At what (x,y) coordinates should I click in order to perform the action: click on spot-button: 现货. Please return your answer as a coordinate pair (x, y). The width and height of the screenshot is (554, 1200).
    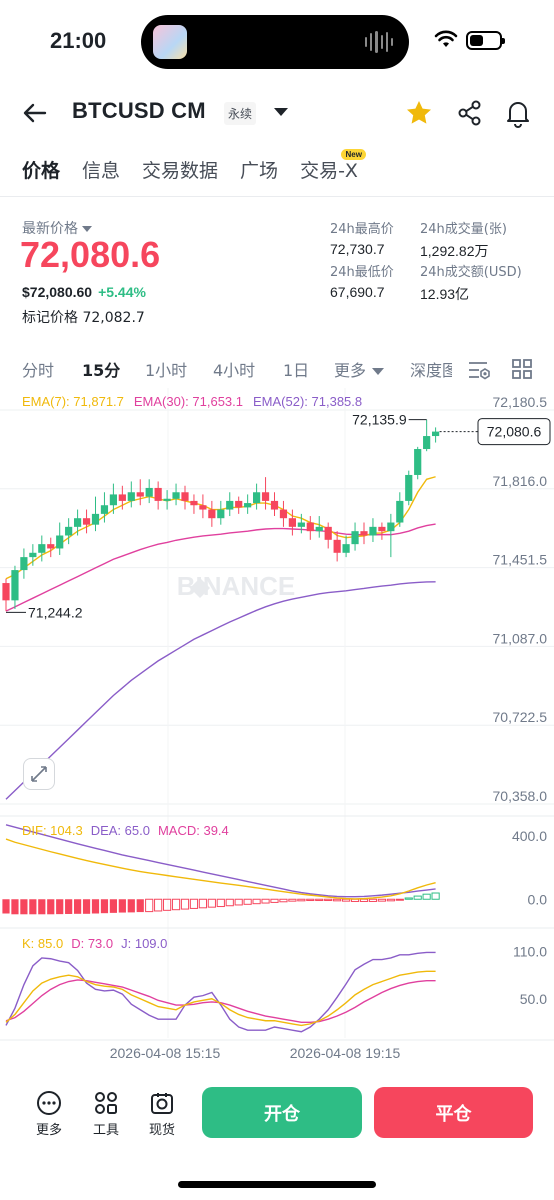
    Looking at the image, I should click on (162, 1114).